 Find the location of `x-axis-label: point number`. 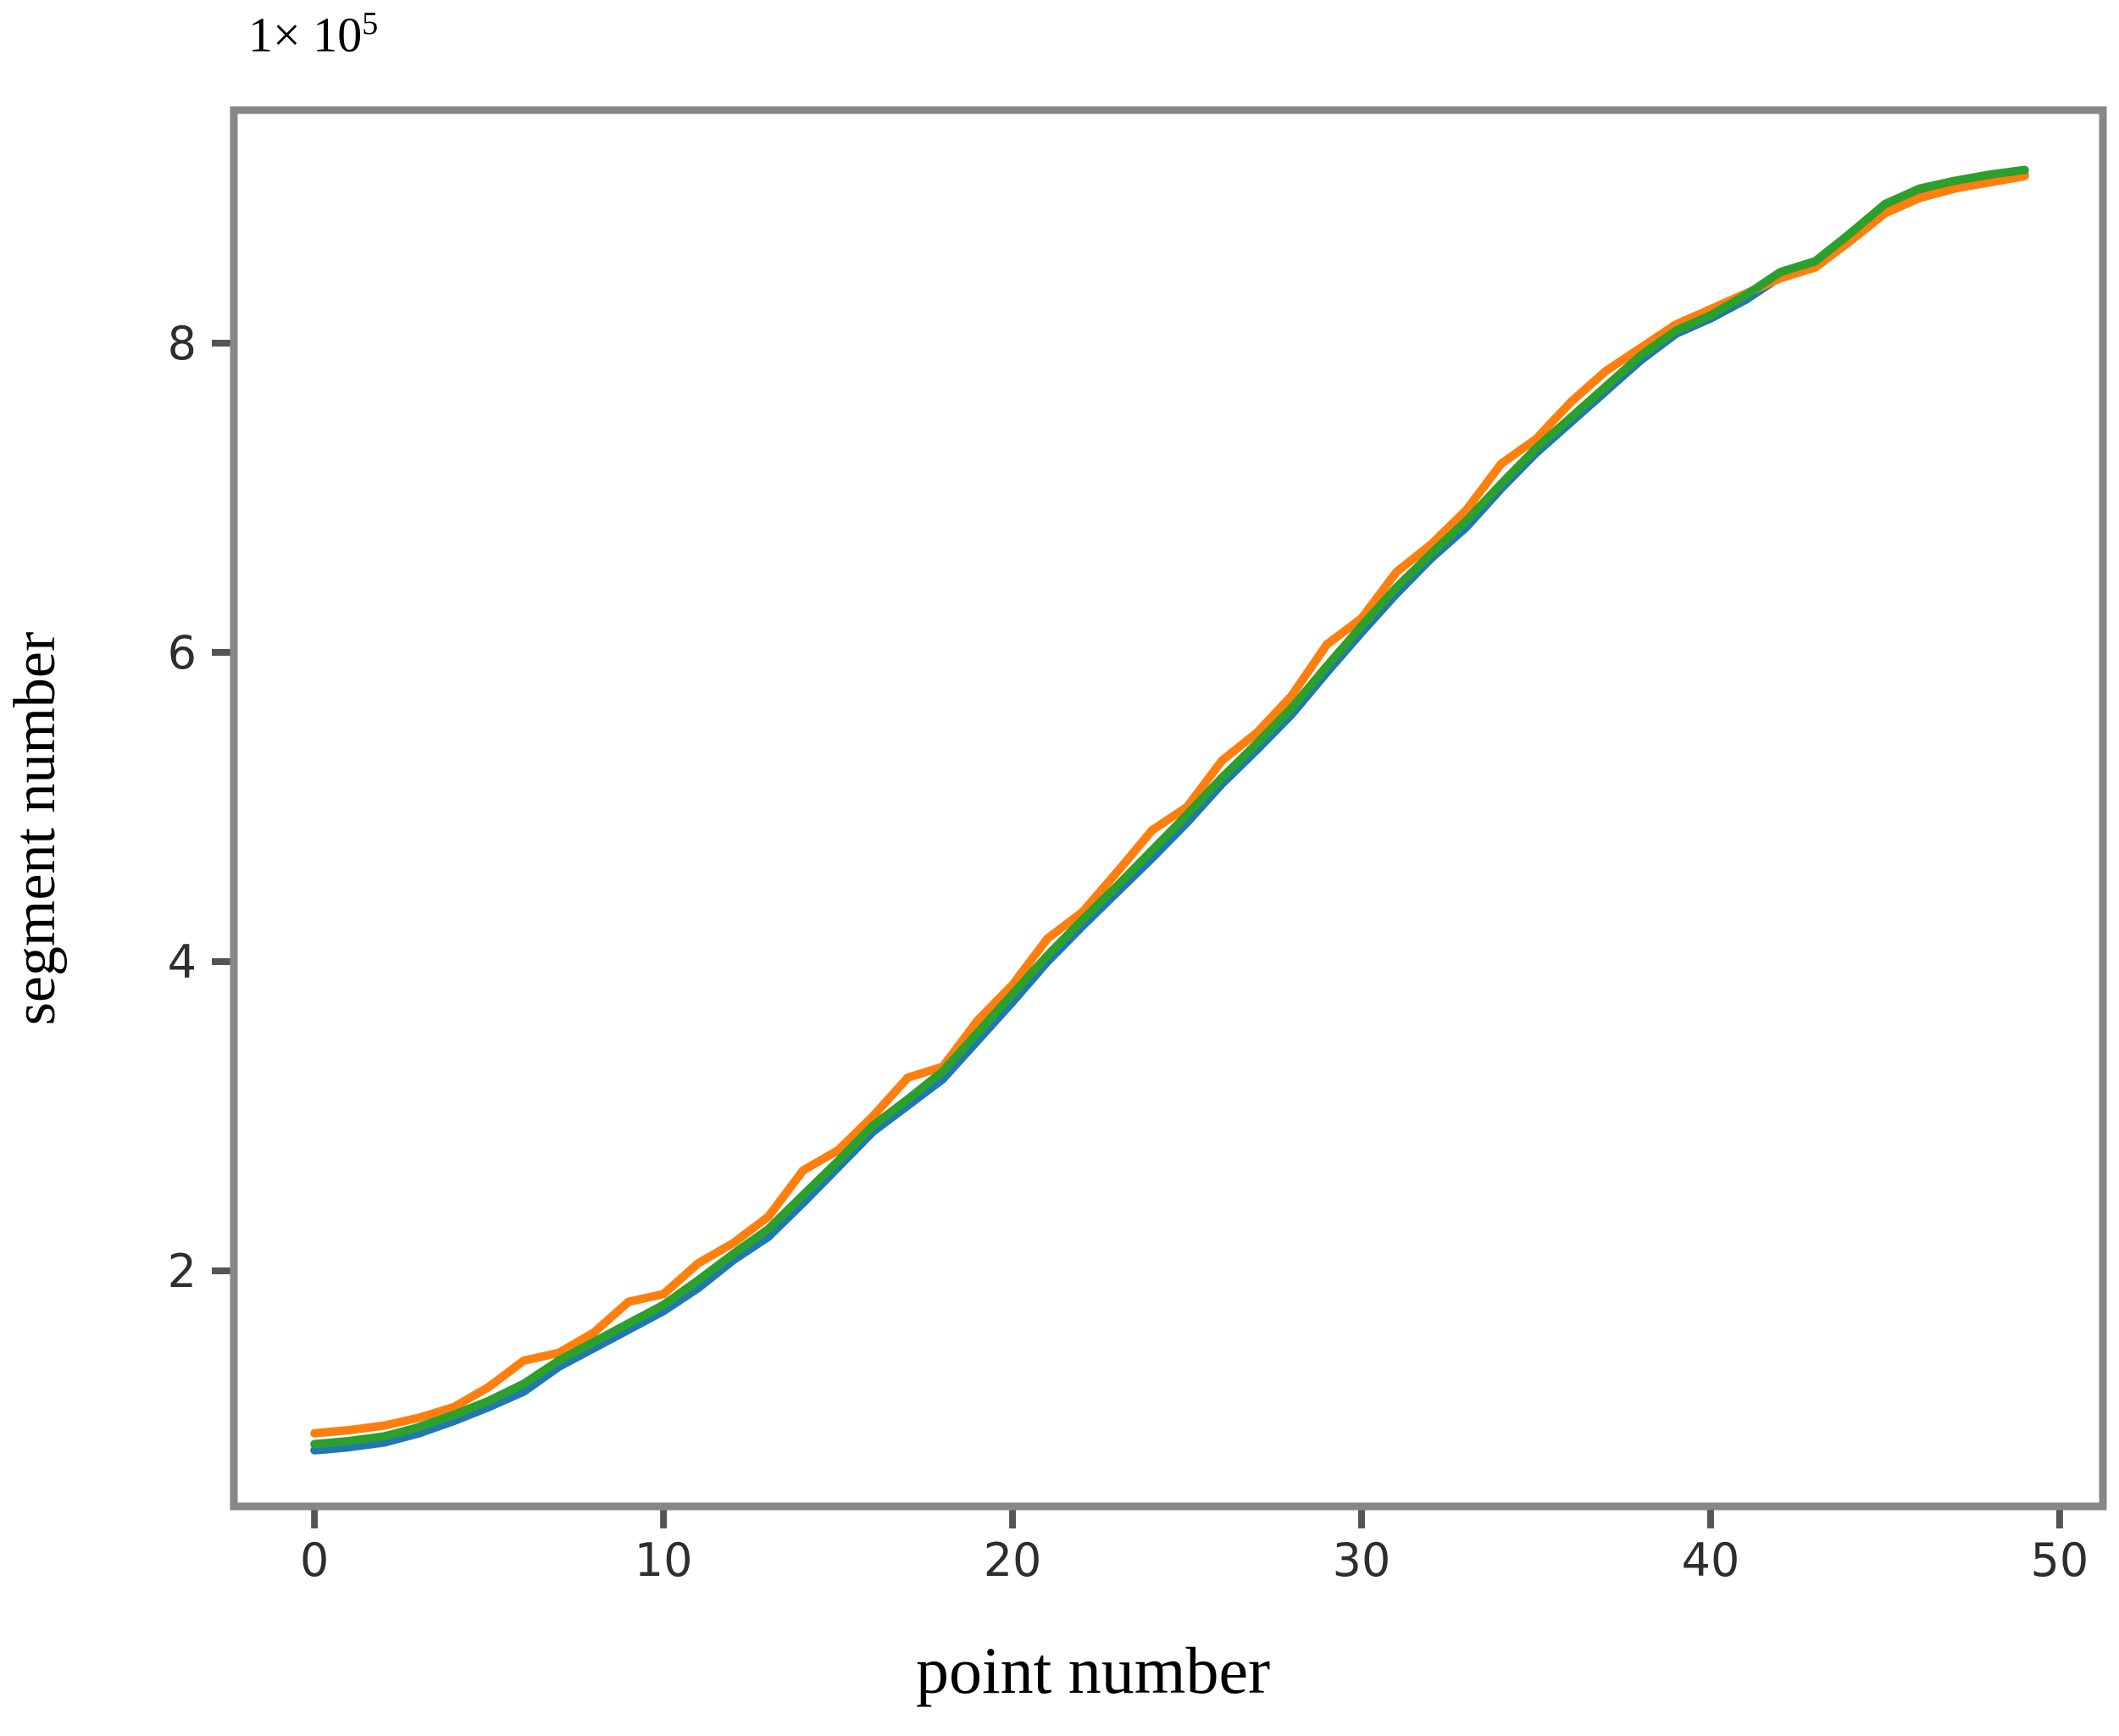

x-axis-label: point number is located at coordinates (1093, 1670).